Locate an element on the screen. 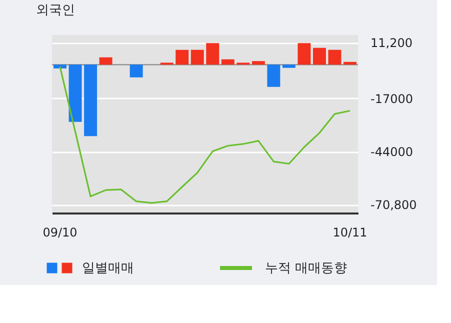 This screenshot has width=451, height=323. chart-title: 외국인 is located at coordinates (56, 10).